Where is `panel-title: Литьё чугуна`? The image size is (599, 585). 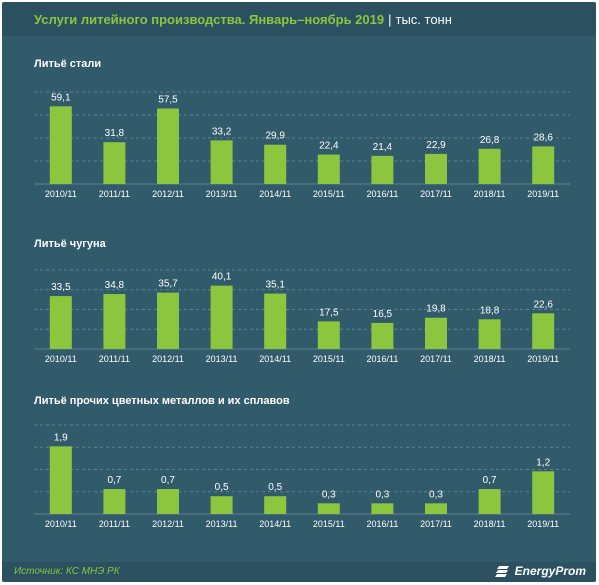
panel-title: Литьё чугуна is located at coordinates (70, 244).